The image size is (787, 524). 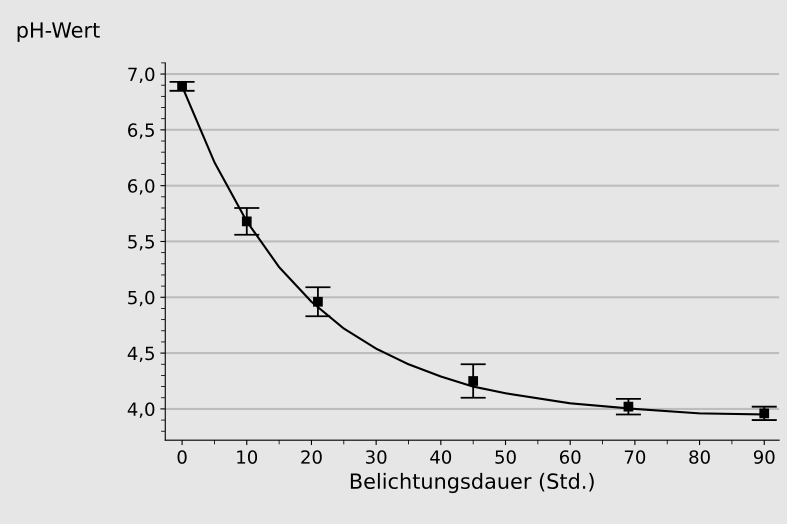 What do you see at coordinates (141, 242) in the screenshot?
I see `y-tick-label: 5,5` at bounding box center [141, 242].